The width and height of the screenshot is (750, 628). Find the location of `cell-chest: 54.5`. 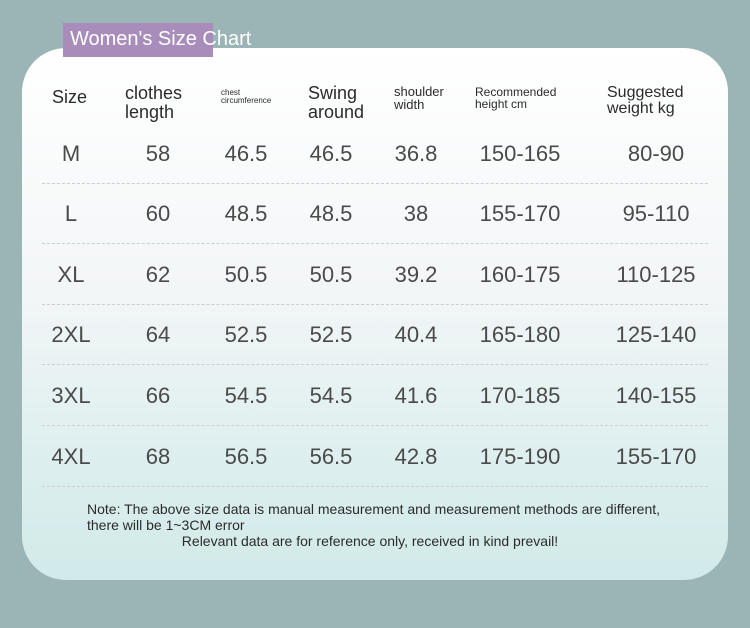

cell-chest: 54.5 is located at coordinates (246, 395).